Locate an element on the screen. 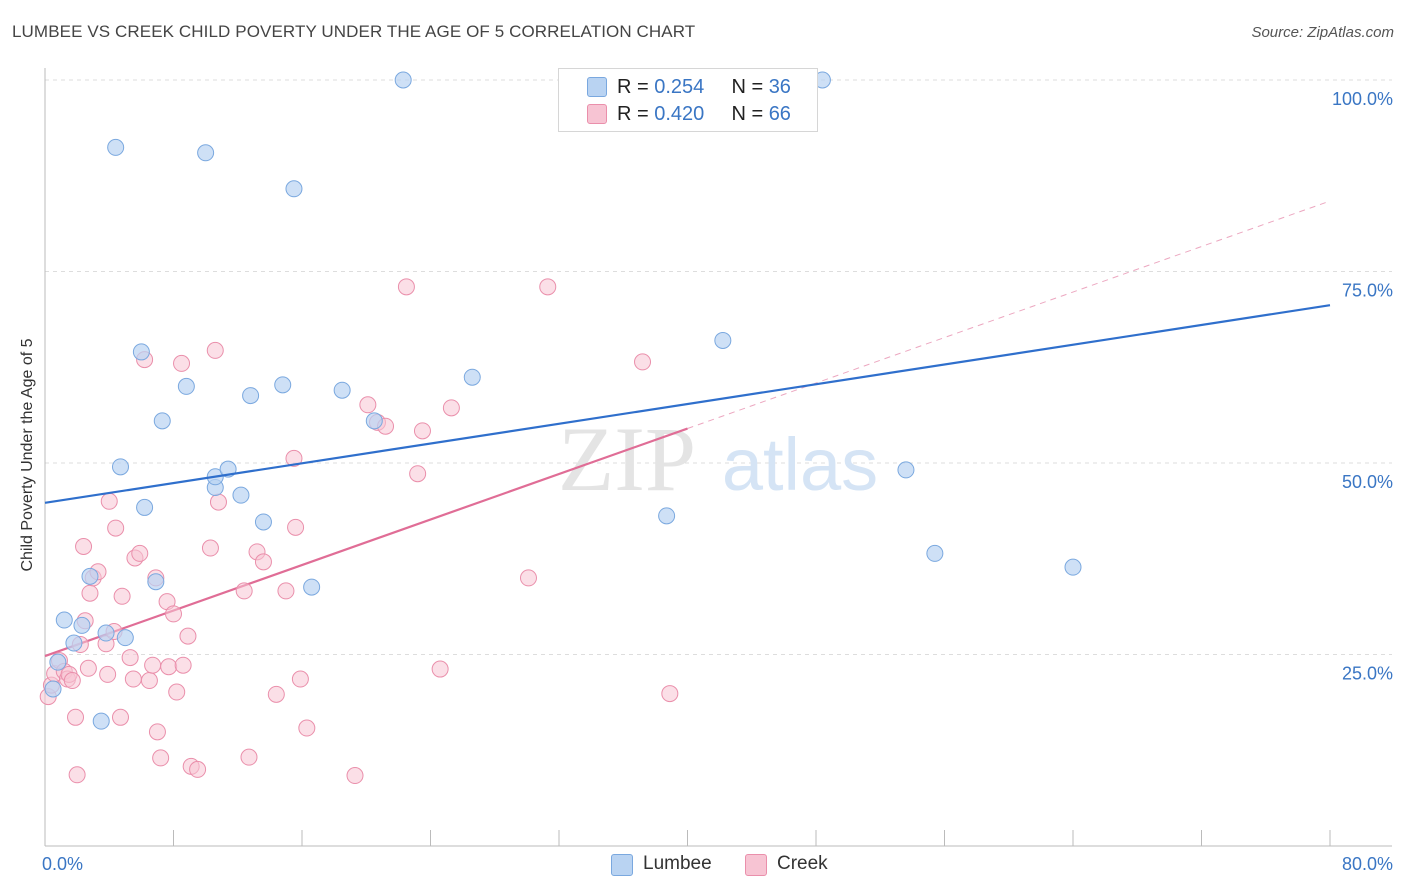 The image size is (1406, 892). lumbee-n-label: N = is located at coordinates (750, 87).